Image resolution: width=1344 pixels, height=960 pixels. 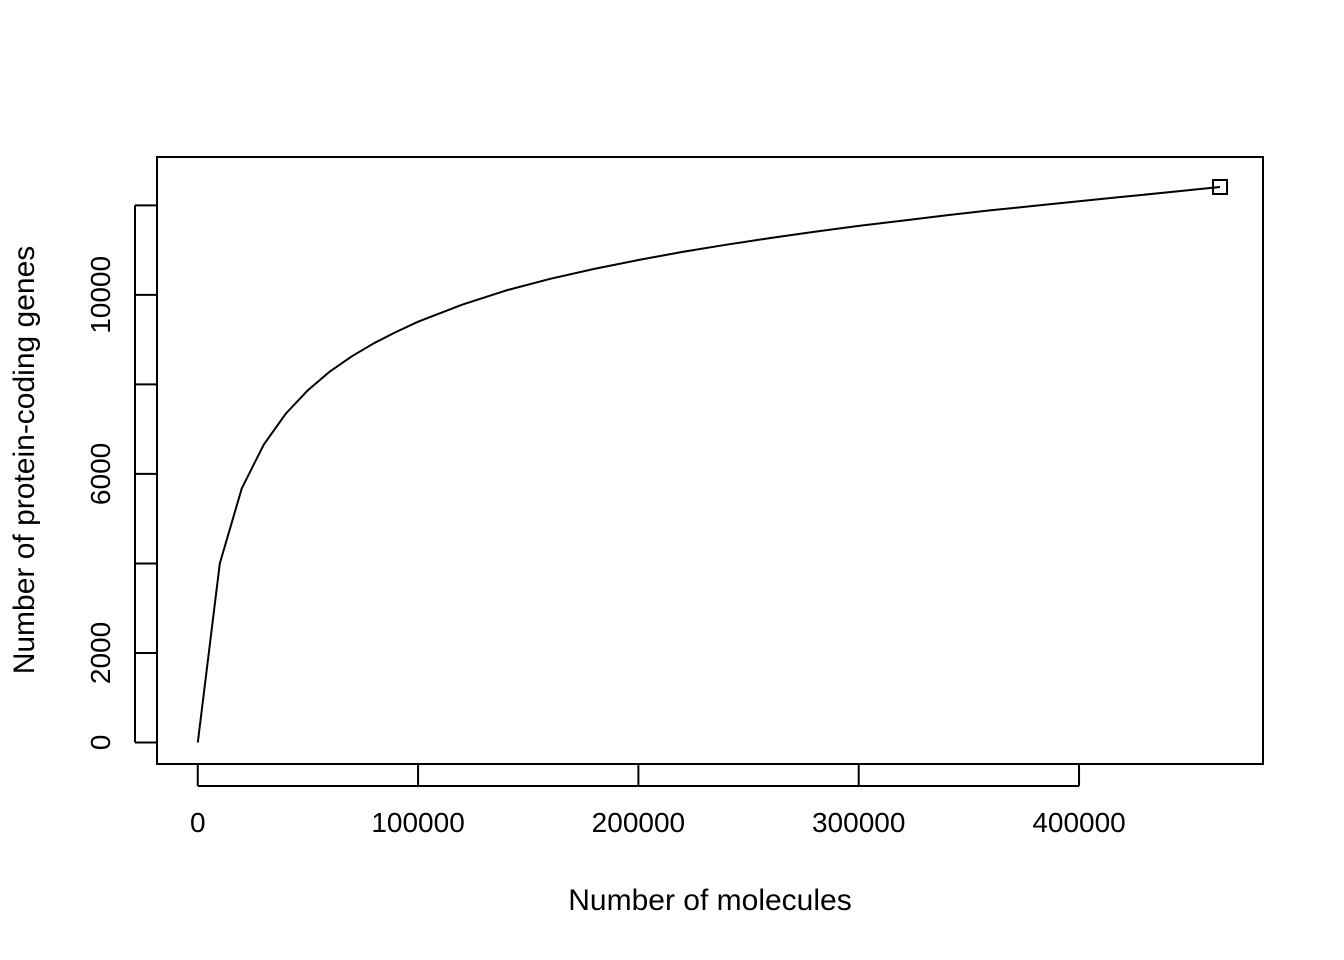 I want to click on x-tick-label: 300000, so click(x=858, y=822).